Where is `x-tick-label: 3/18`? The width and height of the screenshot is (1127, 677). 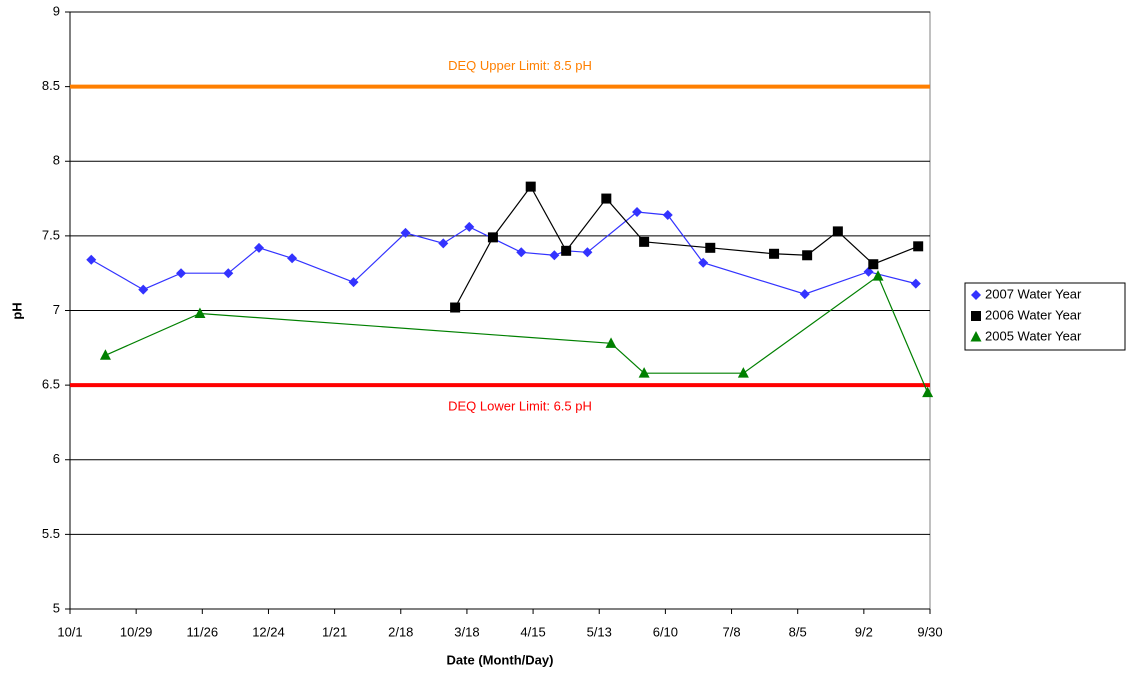 x-tick-label: 3/18 is located at coordinates (466, 631).